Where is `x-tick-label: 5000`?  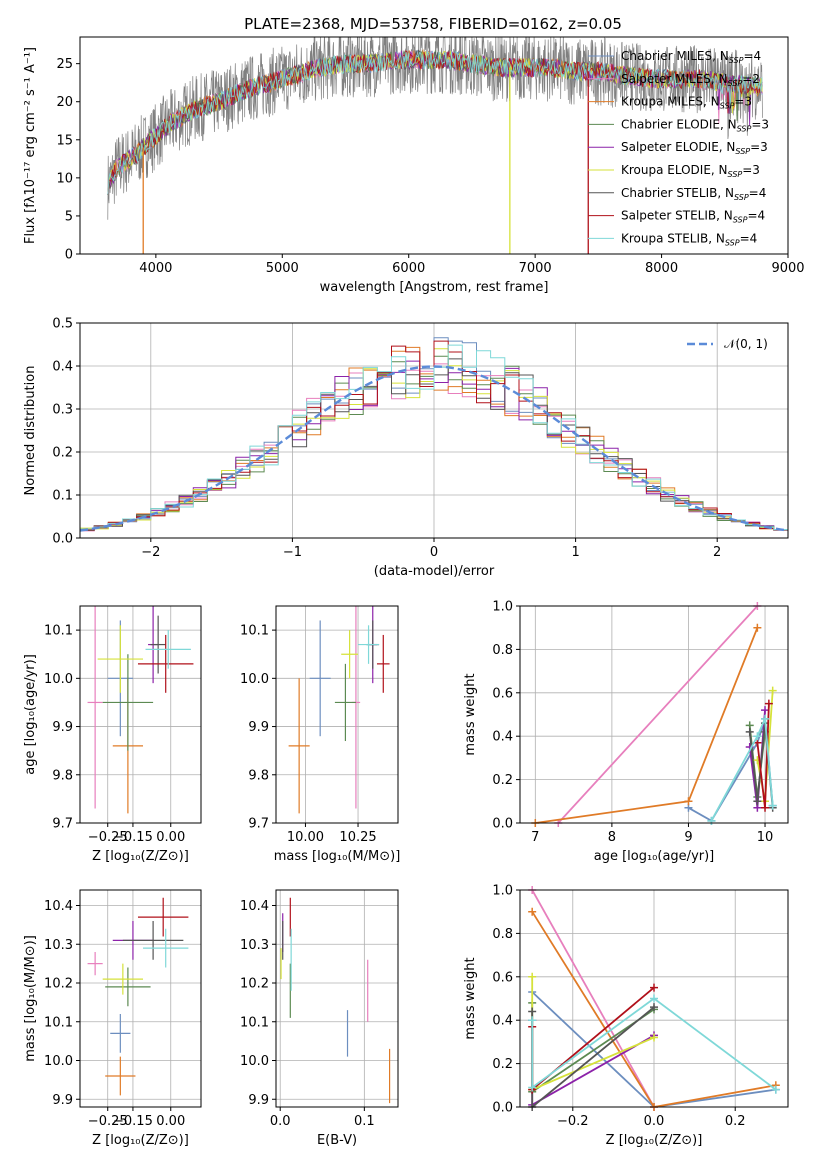
x-tick-label: 5000 is located at coordinates (282, 268).